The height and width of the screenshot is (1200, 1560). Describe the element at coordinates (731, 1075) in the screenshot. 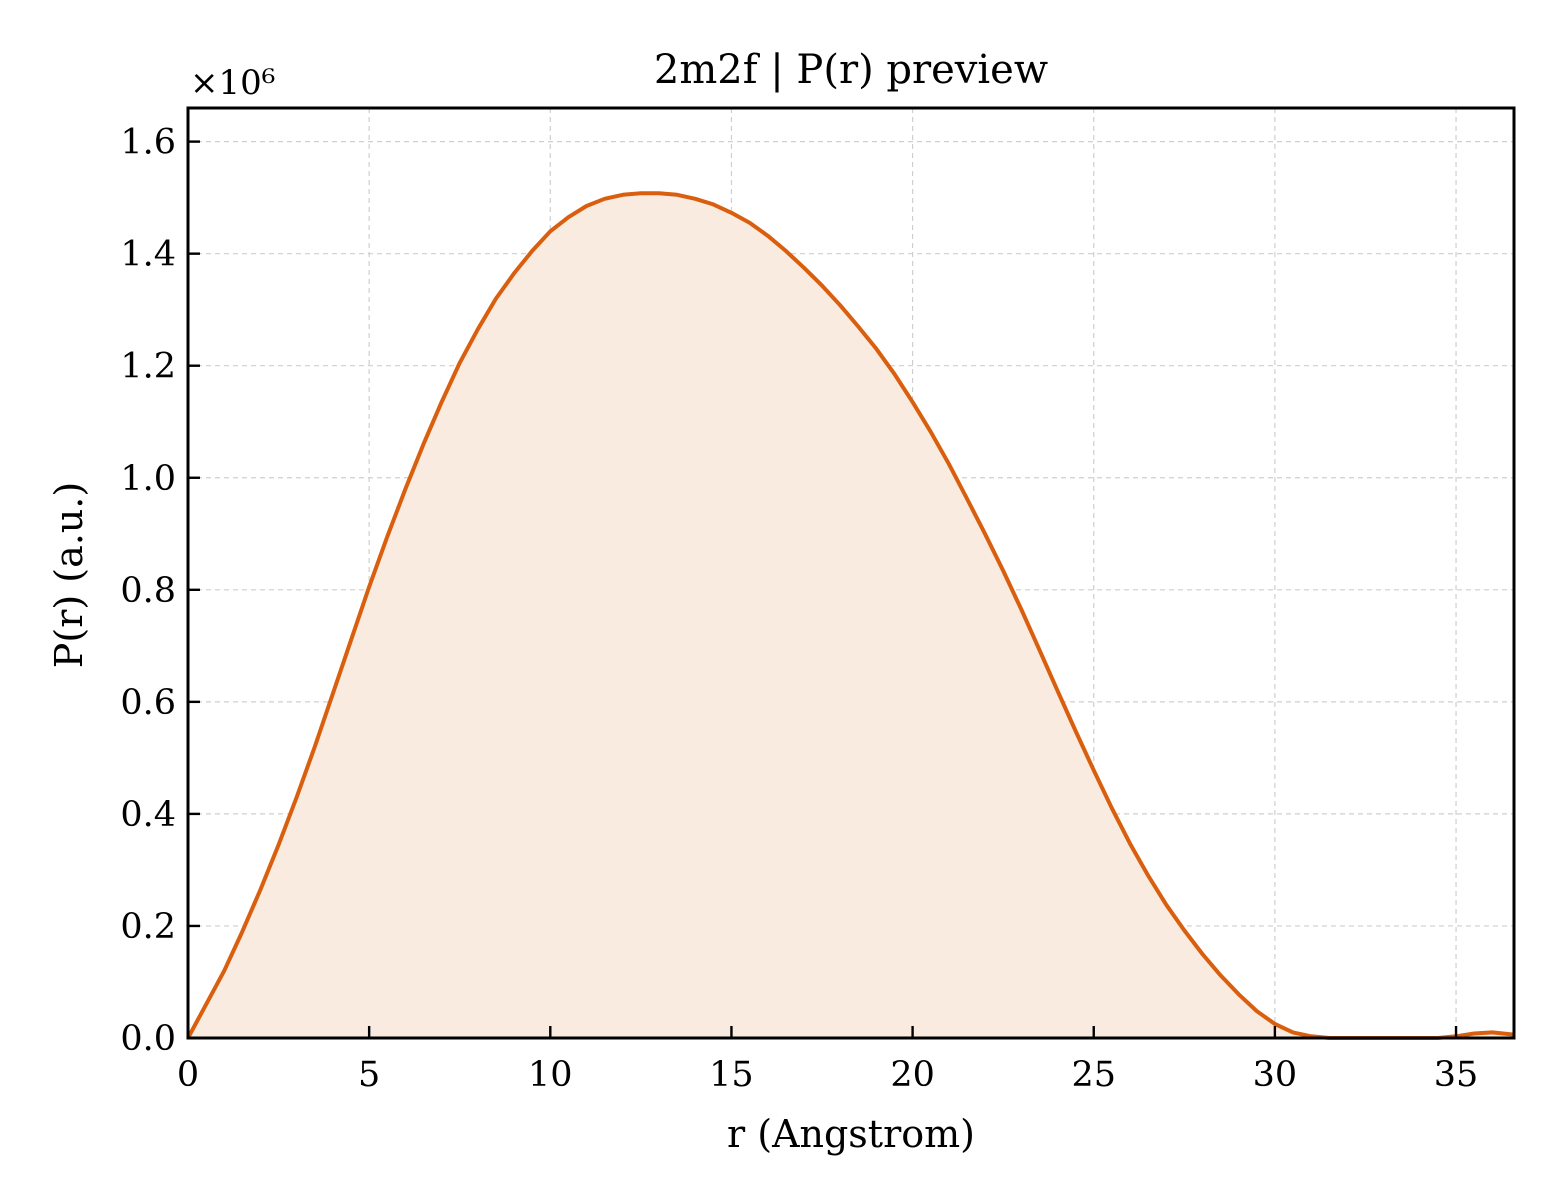

I see `x-tick-label: 15` at that location.